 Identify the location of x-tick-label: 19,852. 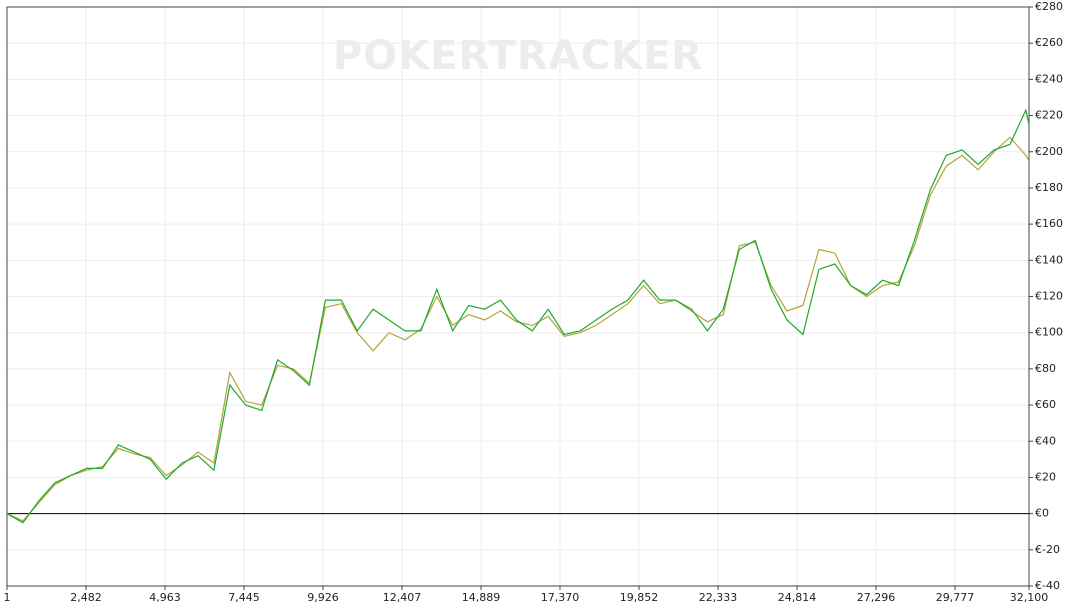
(639, 597).